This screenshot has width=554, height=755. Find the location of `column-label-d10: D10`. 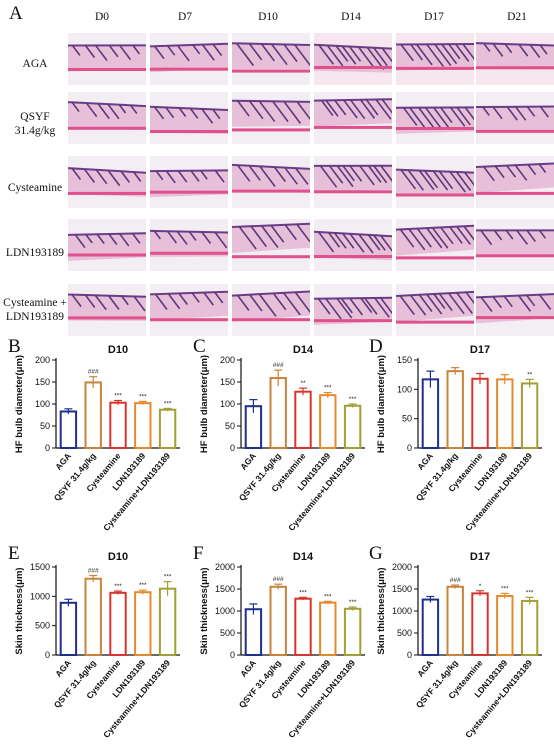

column-label-d10: D10 is located at coordinates (268, 17).